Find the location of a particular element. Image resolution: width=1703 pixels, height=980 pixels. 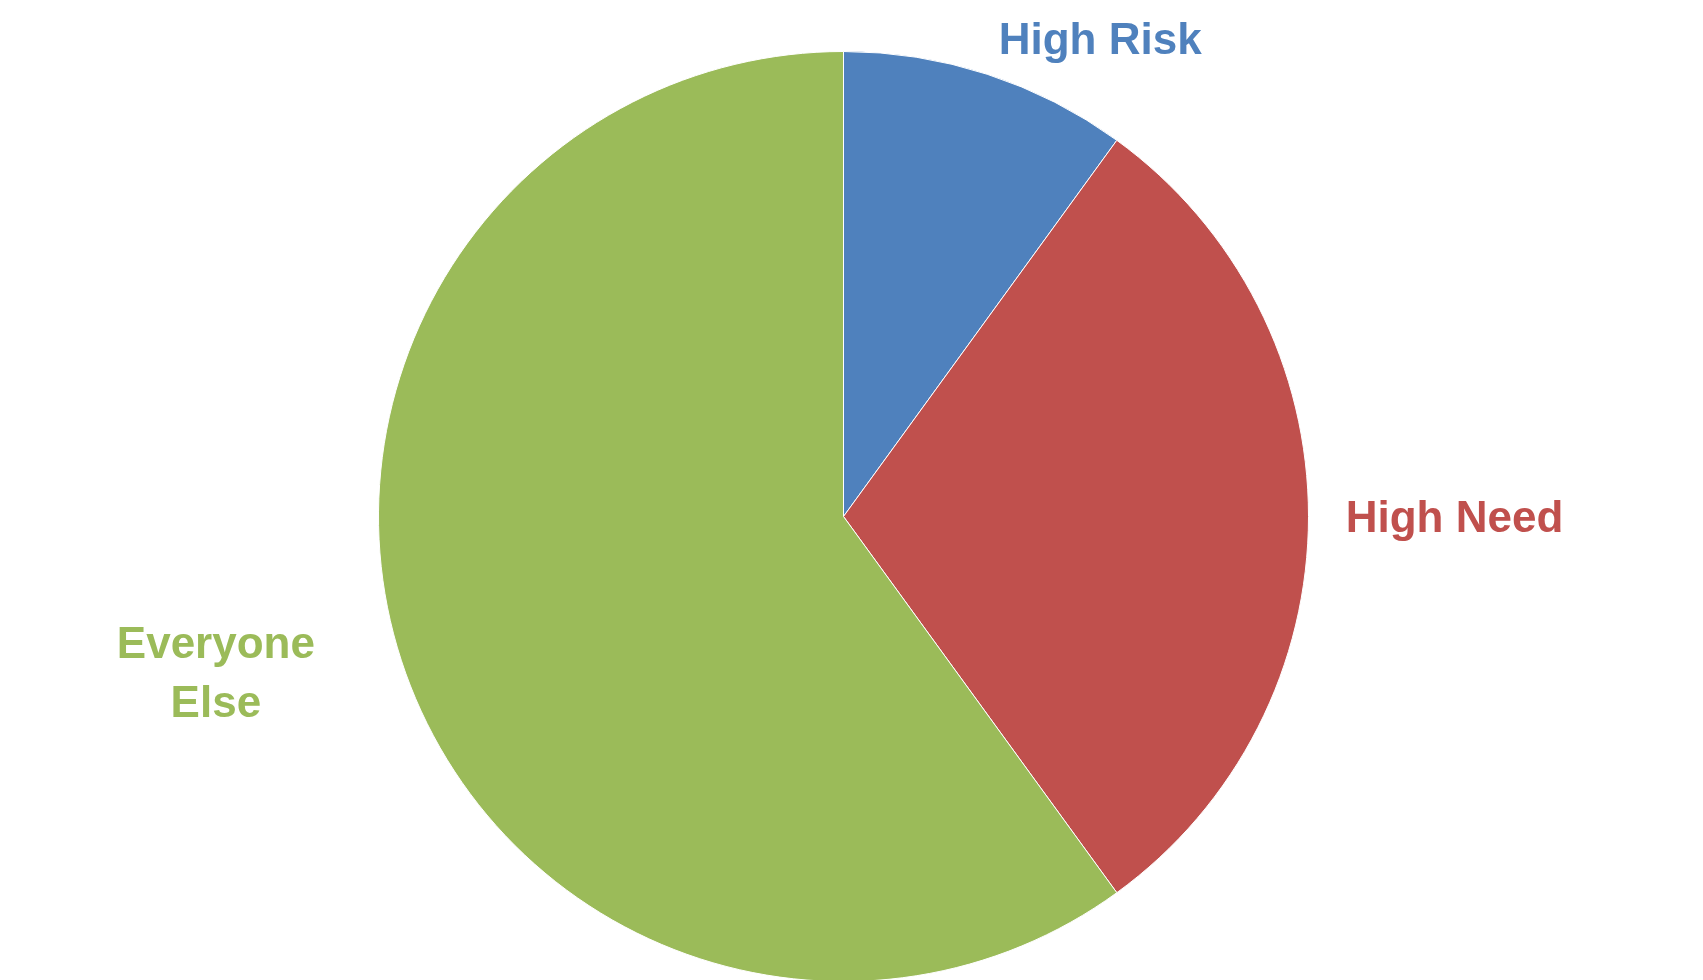

slice-label: Everyone Else is located at coordinates (215, 671).